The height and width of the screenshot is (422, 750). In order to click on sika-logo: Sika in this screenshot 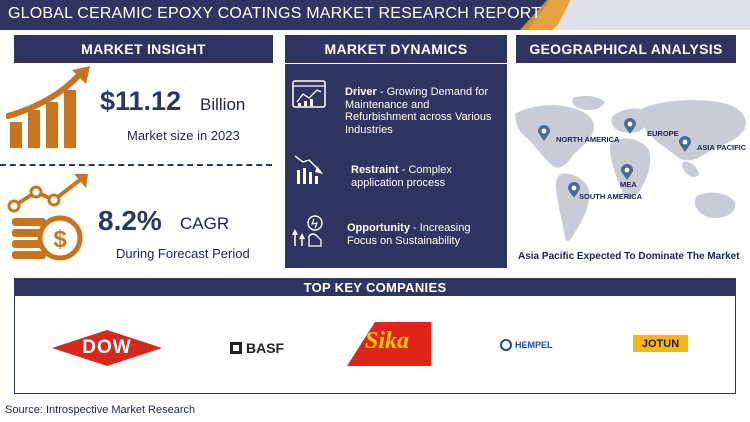, I will do `click(392, 344)`.